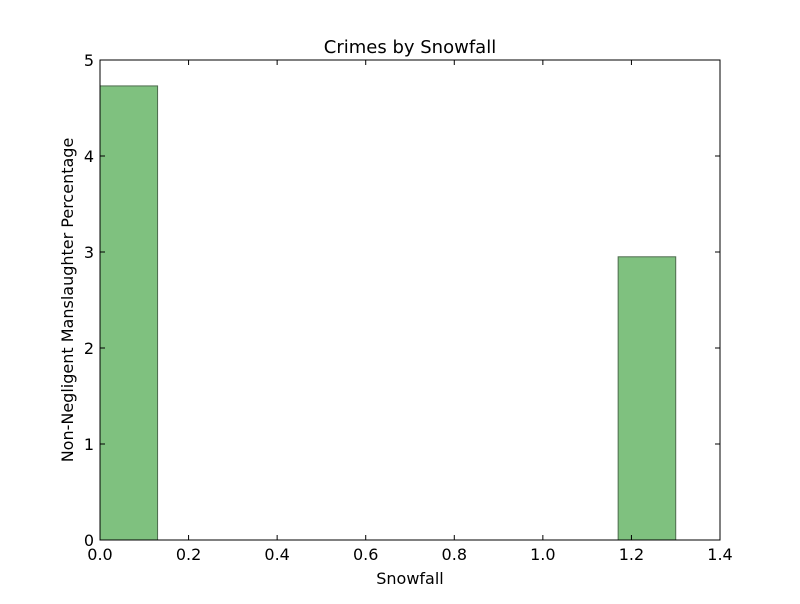 The width and height of the screenshot is (800, 604). I want to click on y-tick-label: 0, so click(89, 540).